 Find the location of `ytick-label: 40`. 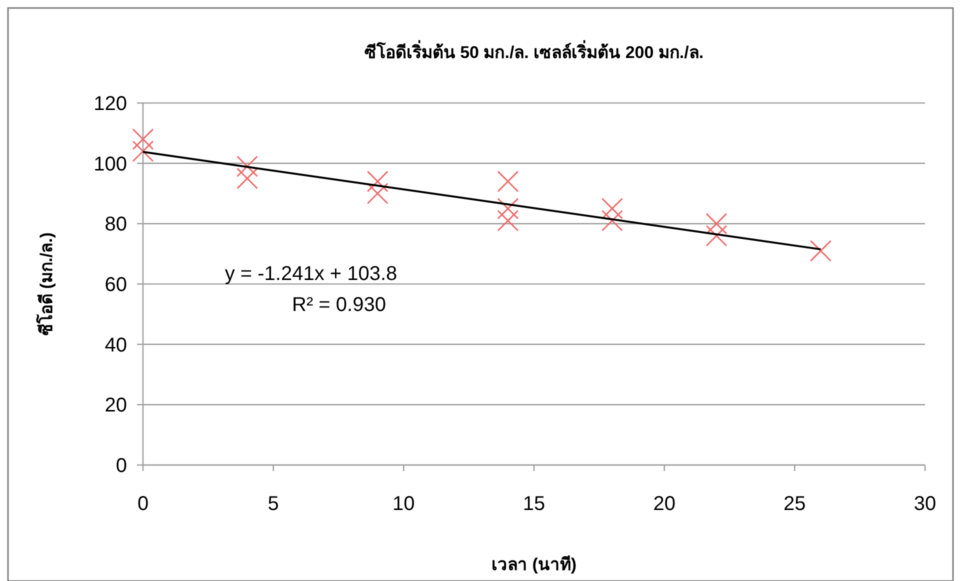

ytick-label: 40 is located at coordinates (115, 345).